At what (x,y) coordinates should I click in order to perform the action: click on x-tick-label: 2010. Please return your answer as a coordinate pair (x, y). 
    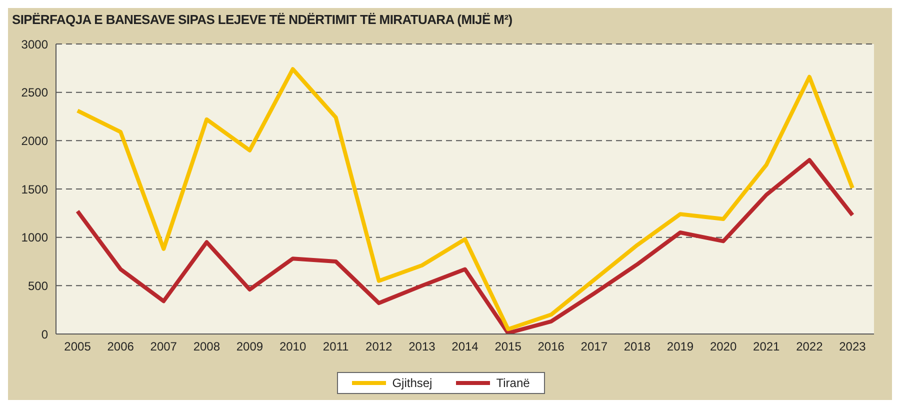
    Looking at the image, I should click on (292, 347).